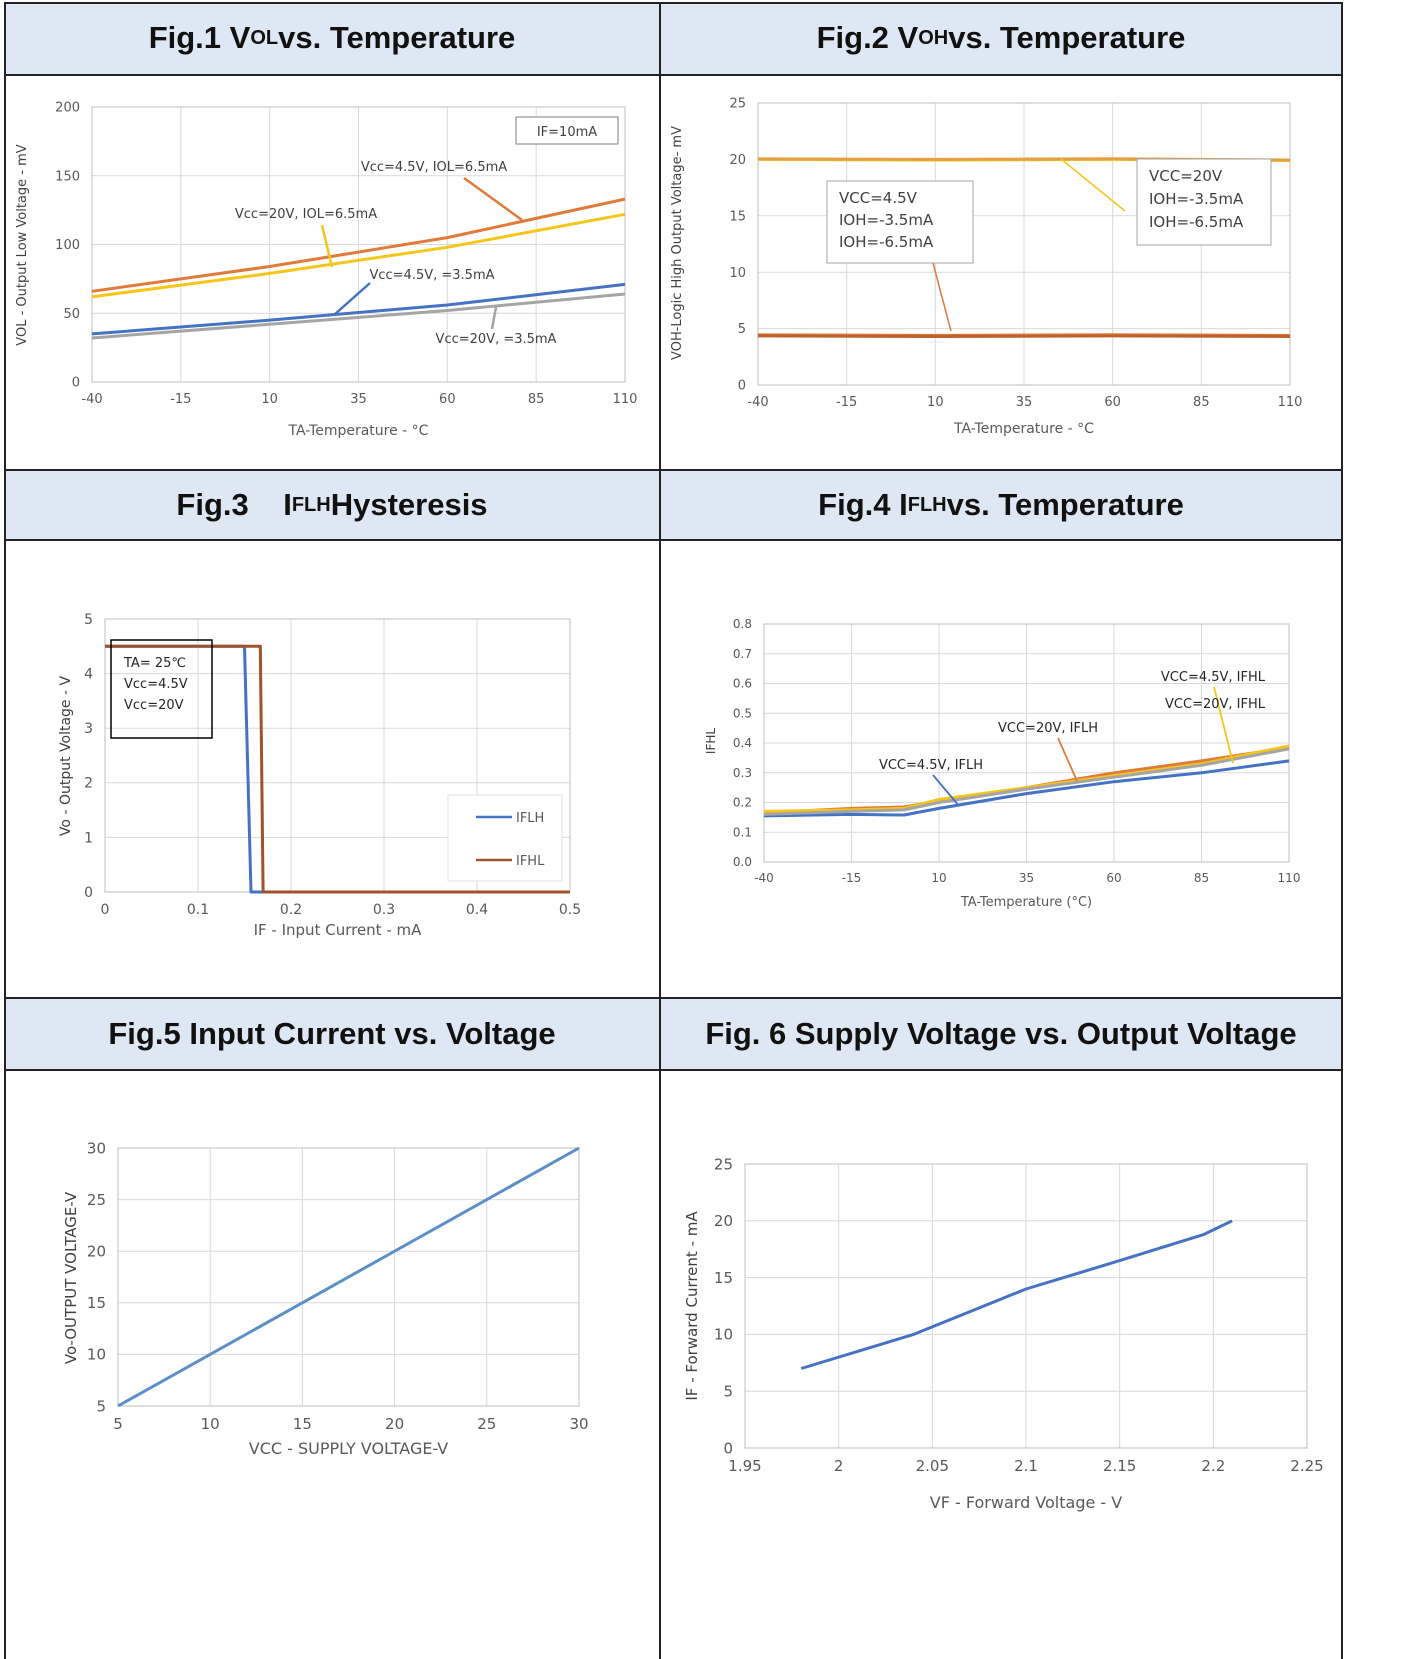 The image size is (1424, 1659). What do you see at coordinates (71, 314) in the screenshot?
I see `fig1-ytick-label: 50` at bounding box center [71, 314].